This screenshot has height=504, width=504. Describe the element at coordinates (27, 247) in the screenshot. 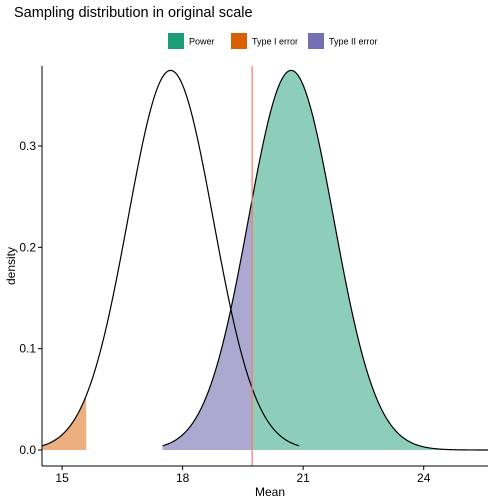

I see `y-tick-label: 0.2` at that location.